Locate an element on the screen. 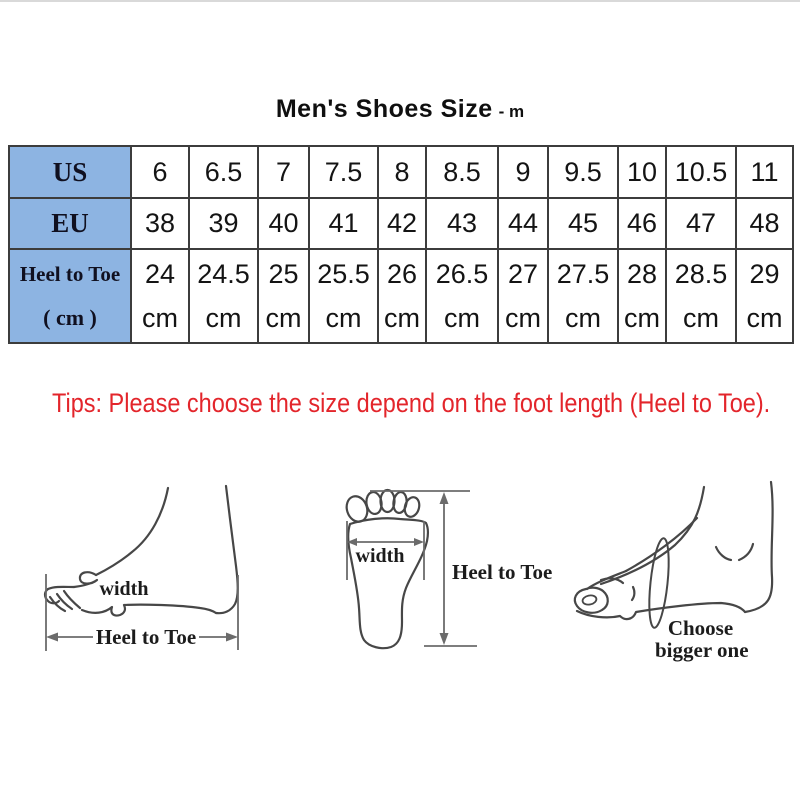 Image resolution: width=800 pixels, height=800 pixels. length-cell: 29 cm is located at coordinates (764, 296).